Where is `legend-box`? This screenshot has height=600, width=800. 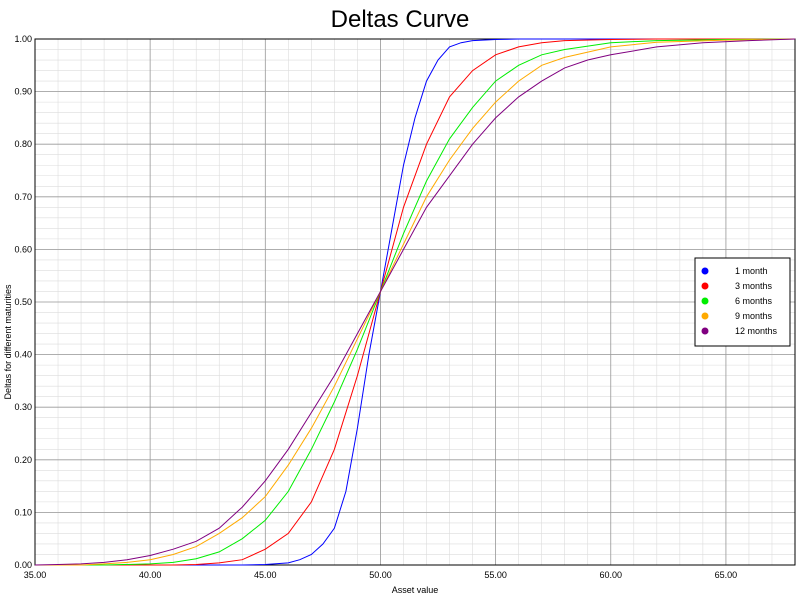
legend-box is located at coordinates (742, 302).